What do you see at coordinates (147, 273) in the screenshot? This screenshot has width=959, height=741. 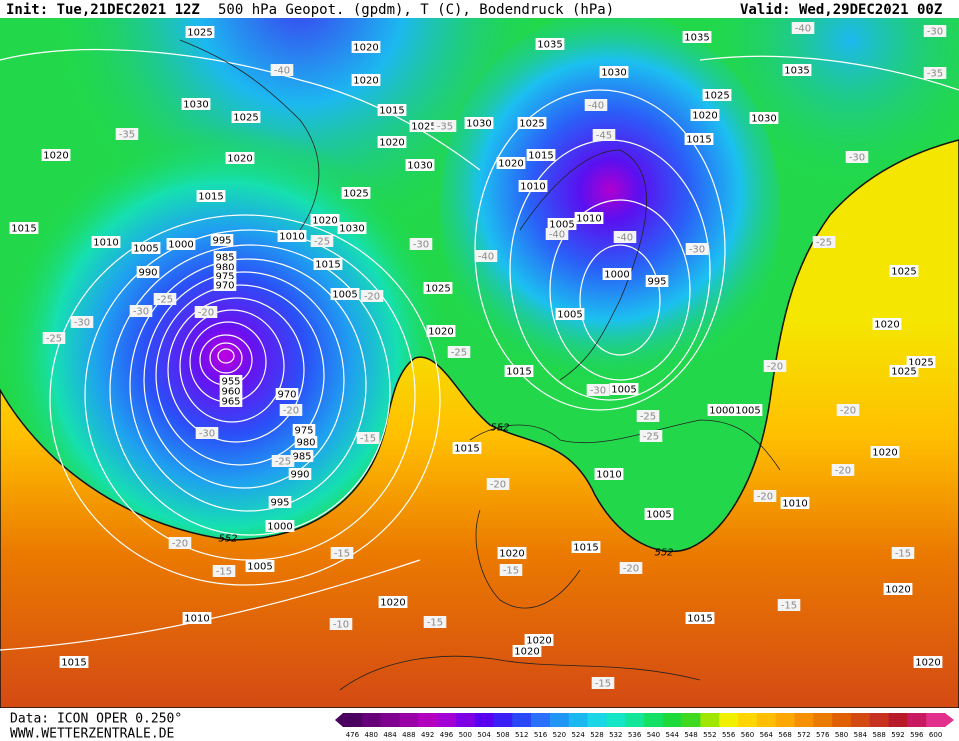 I see `pressure-label: 990` at bounding box center [147, 273].